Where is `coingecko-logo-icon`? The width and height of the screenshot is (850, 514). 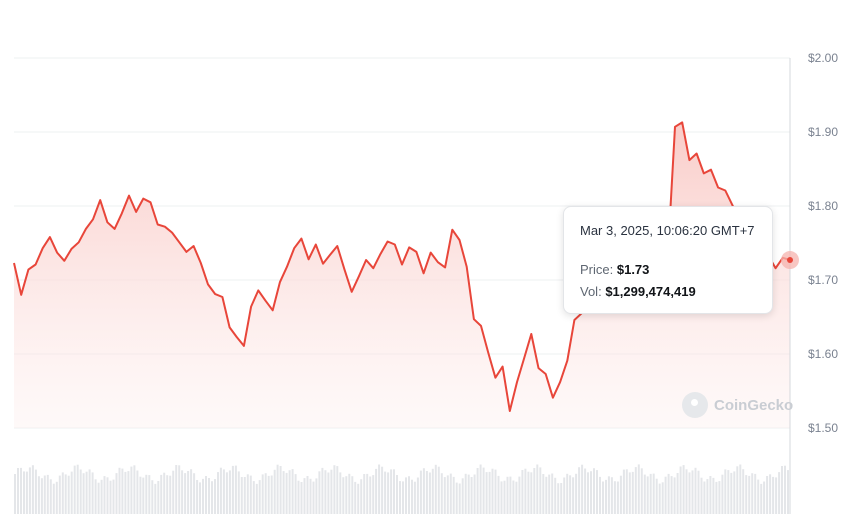
coingecko-logo-icon is located at coordinates (695, 405).